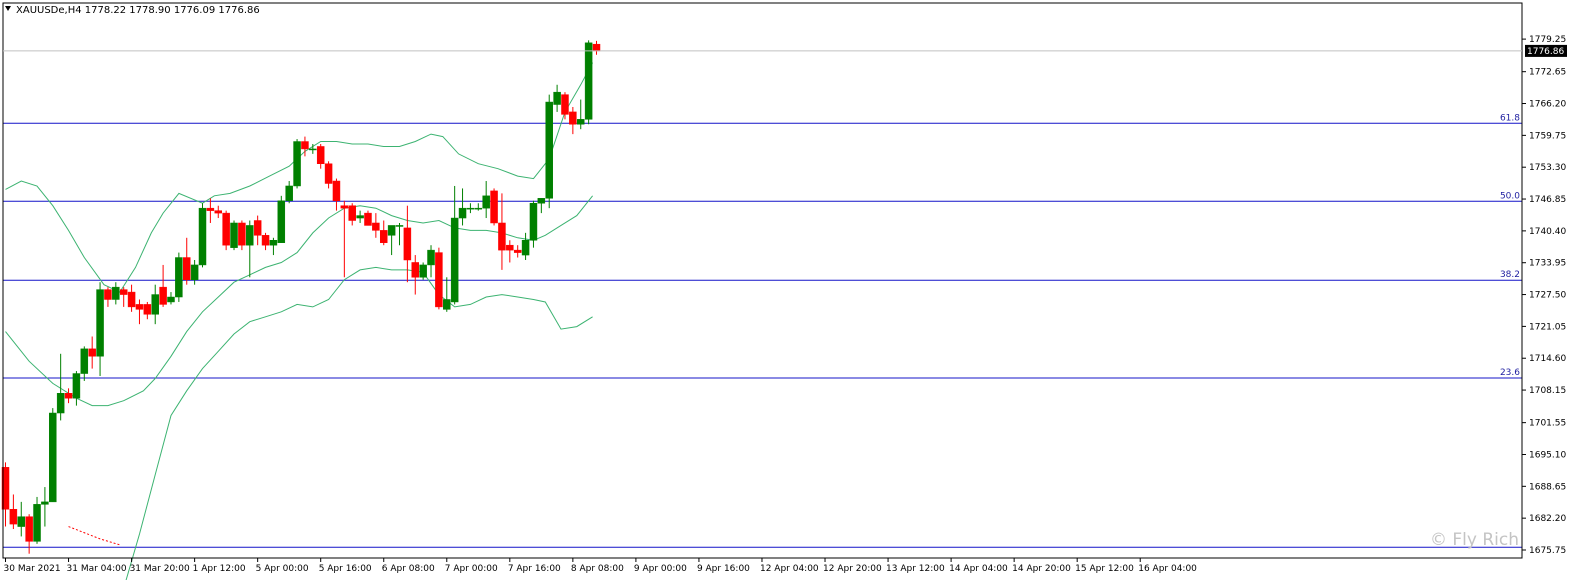 The image size is (1583, 580). Describe the element at coordinates (1547, 359) in the screenshot. I see `y-tick-label: 1714.60` at that location.